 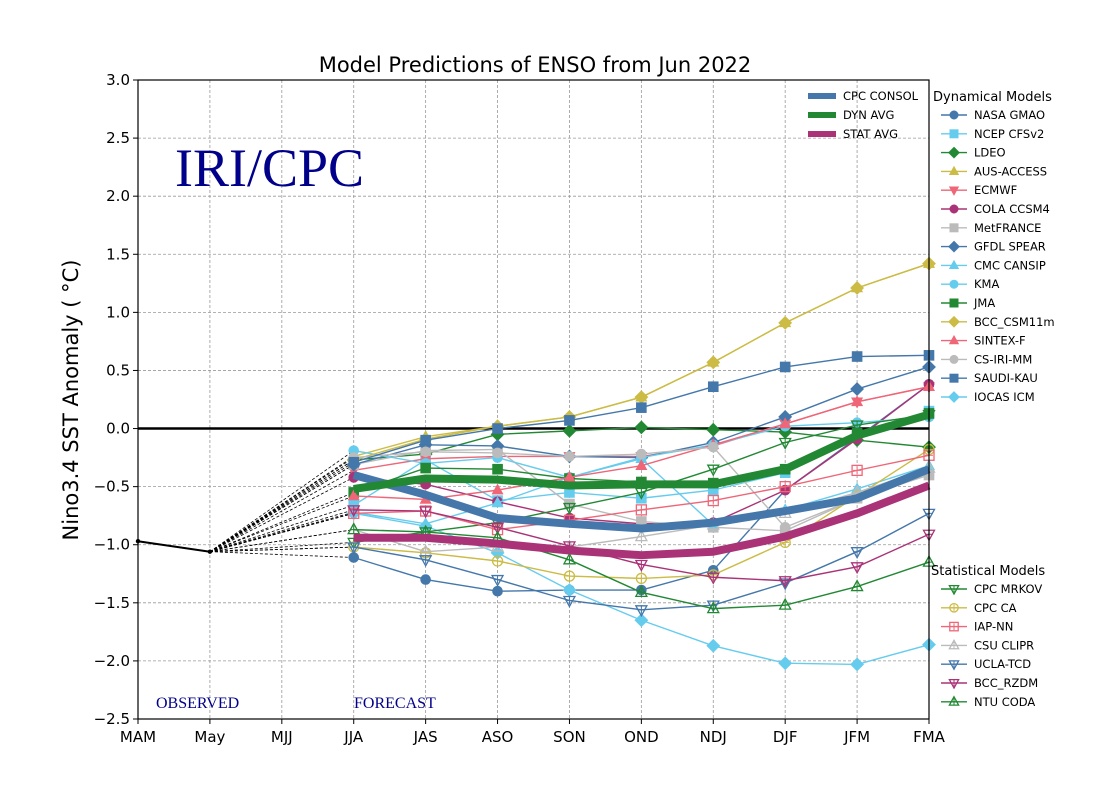 What do you see at coordinates (197, 703) in the screenshot?
I see `observed-label: OBSERVED` at bounding box center [197, 703].